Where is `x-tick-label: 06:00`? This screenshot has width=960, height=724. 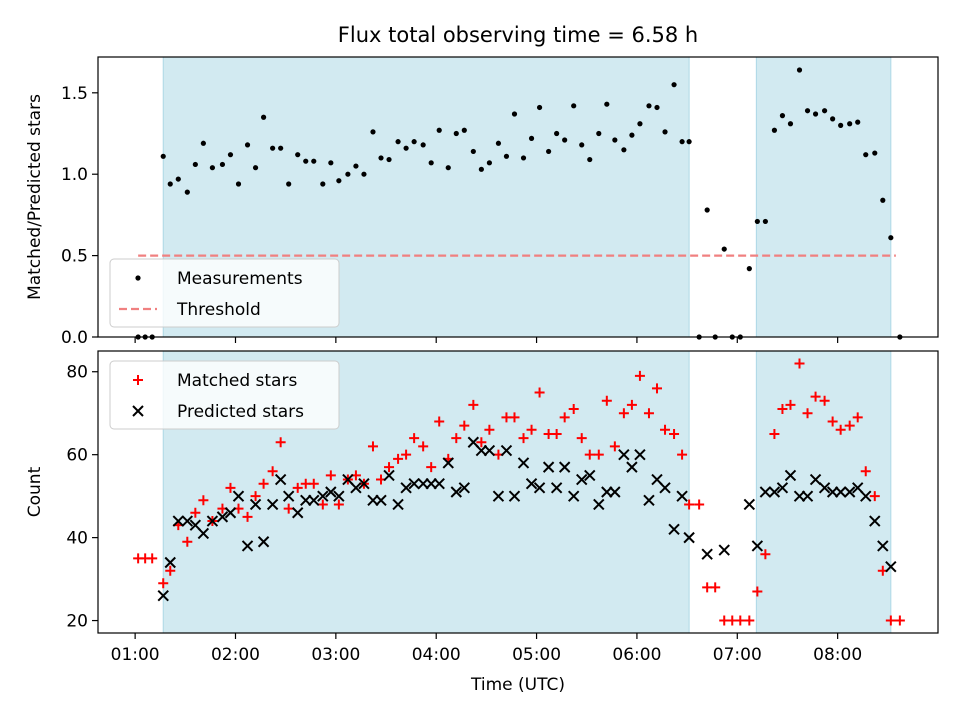
x-tick-label: 06:00 is located at coordinates (636, 655).